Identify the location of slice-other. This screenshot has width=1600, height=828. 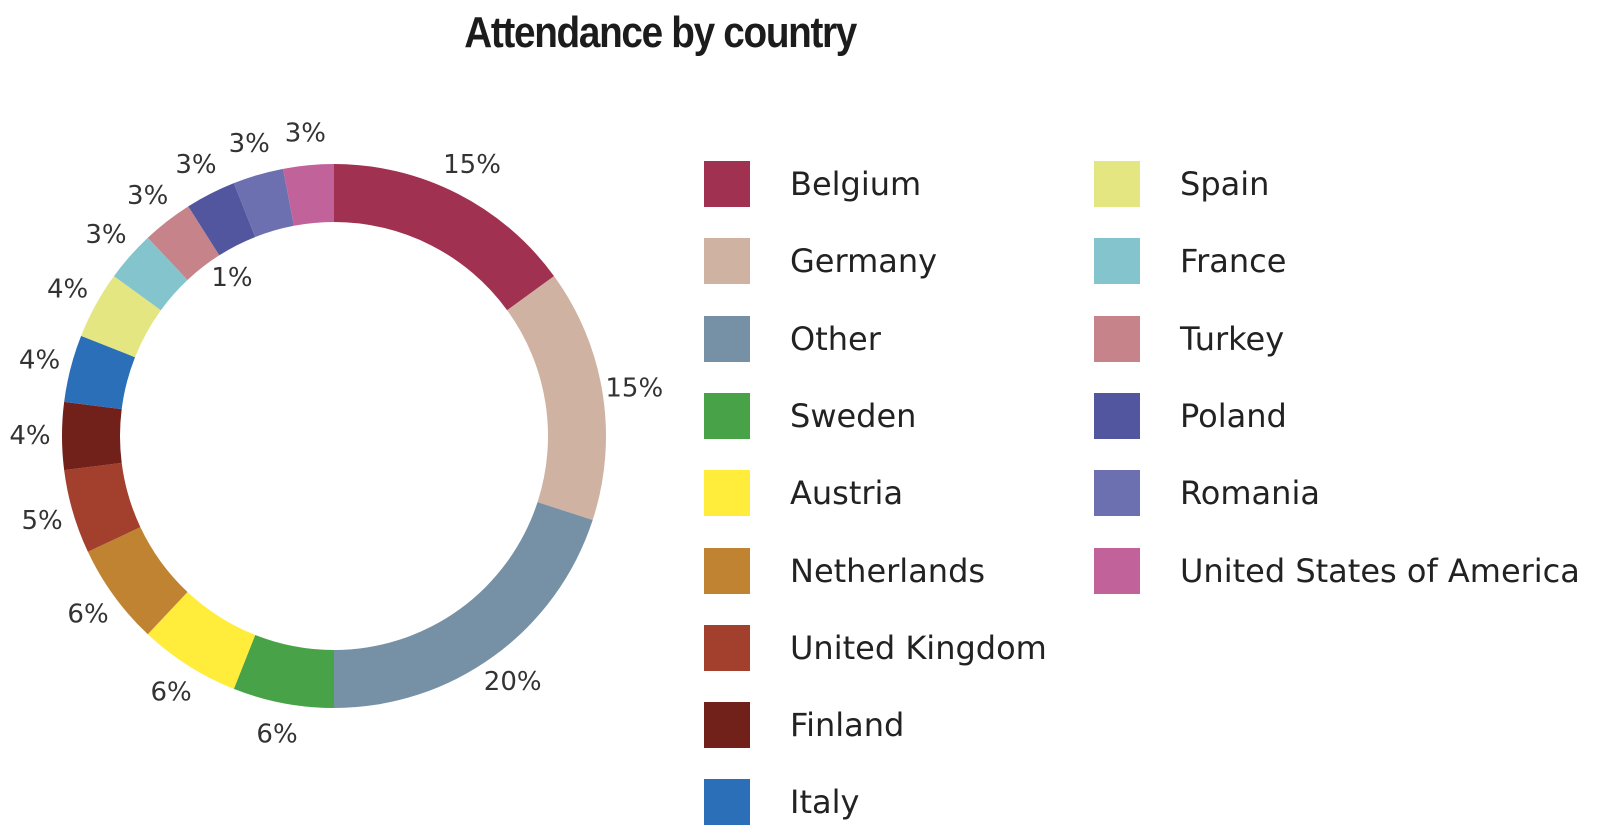
(463, 605).